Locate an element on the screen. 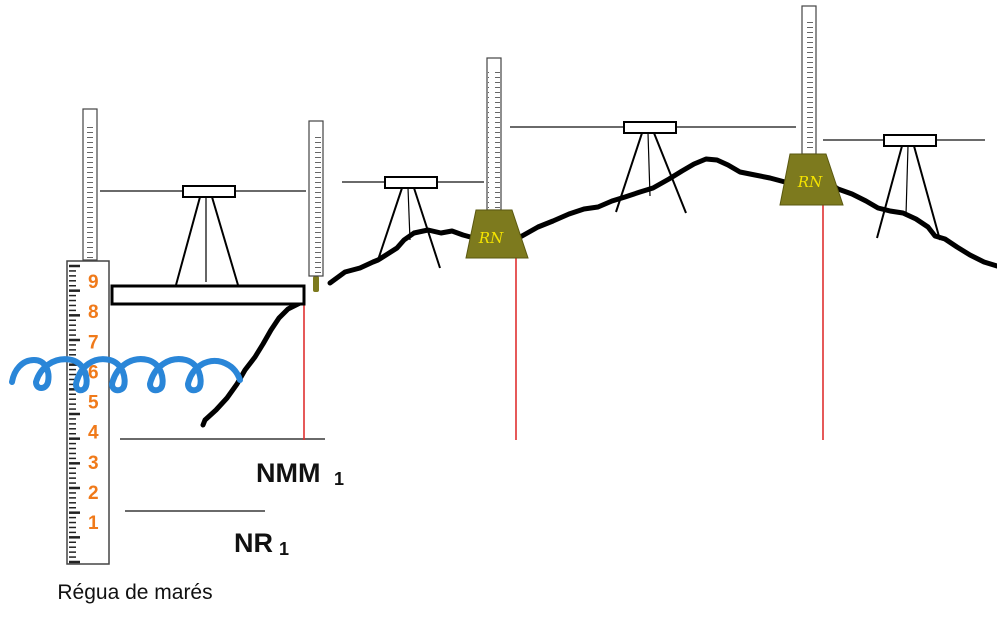  nmm-label: NMM 1 is located at coordinates (300, 473).